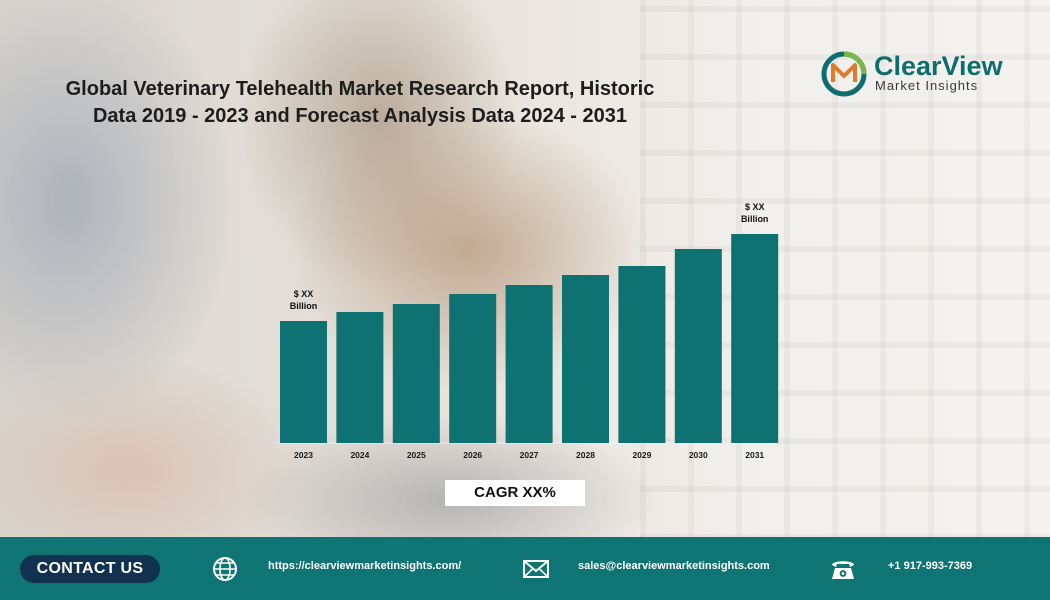 Image resolution: width=1050 pixels, height=600 pixels. I want to click on bar-2027, so click(529, 364).